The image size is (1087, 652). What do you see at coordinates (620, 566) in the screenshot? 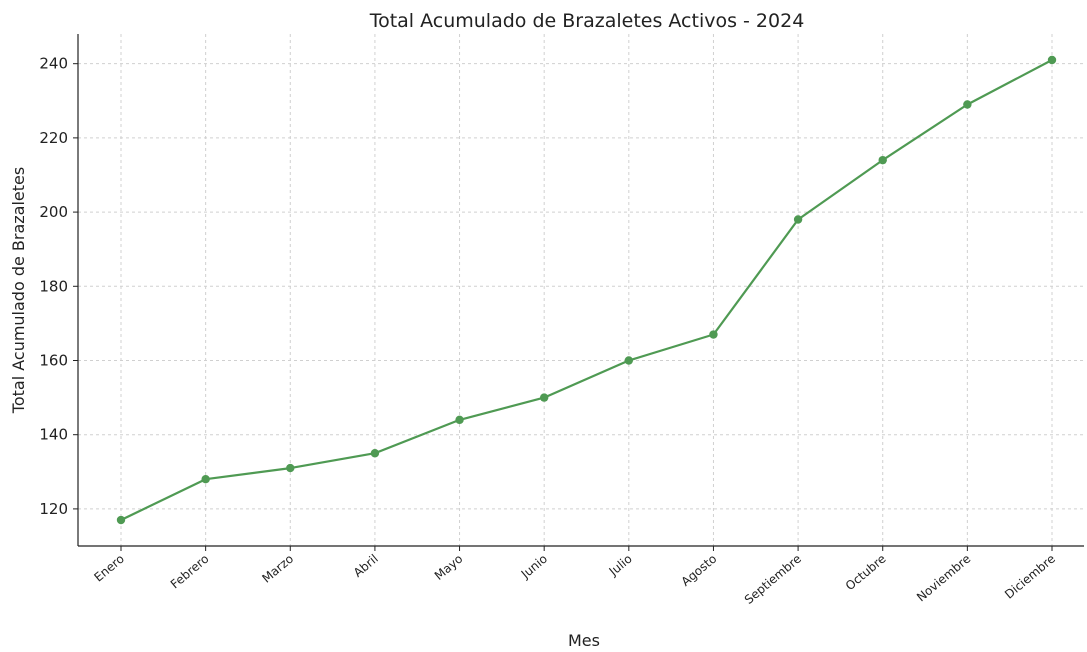
I see `x-tick-label: Julio` at bounding box center [620, 566].